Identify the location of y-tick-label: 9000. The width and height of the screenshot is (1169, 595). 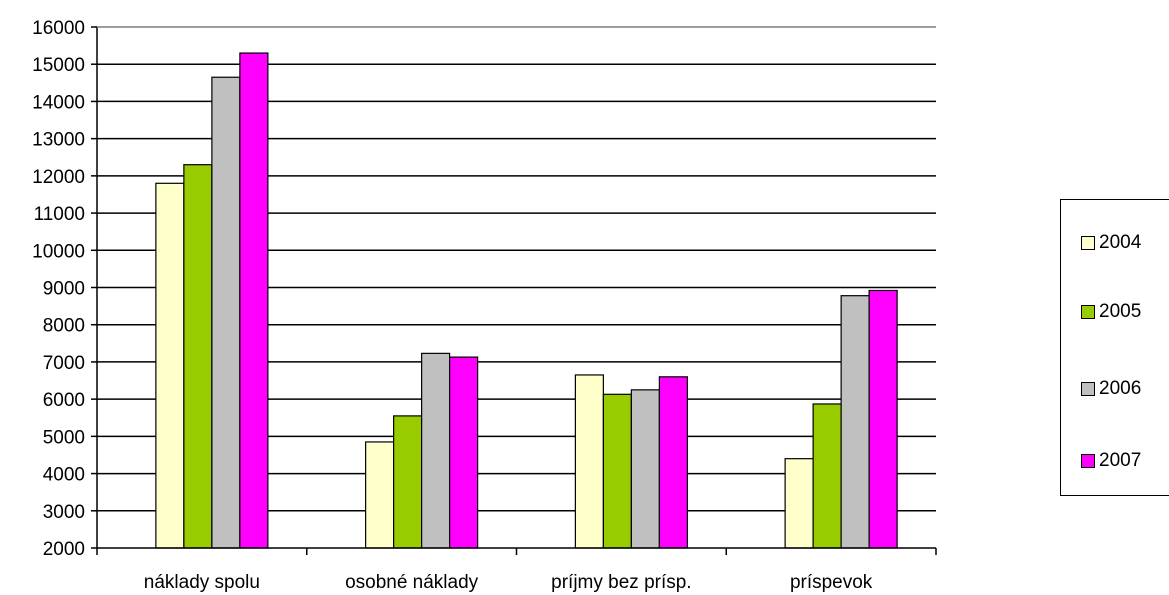
(64, 289).